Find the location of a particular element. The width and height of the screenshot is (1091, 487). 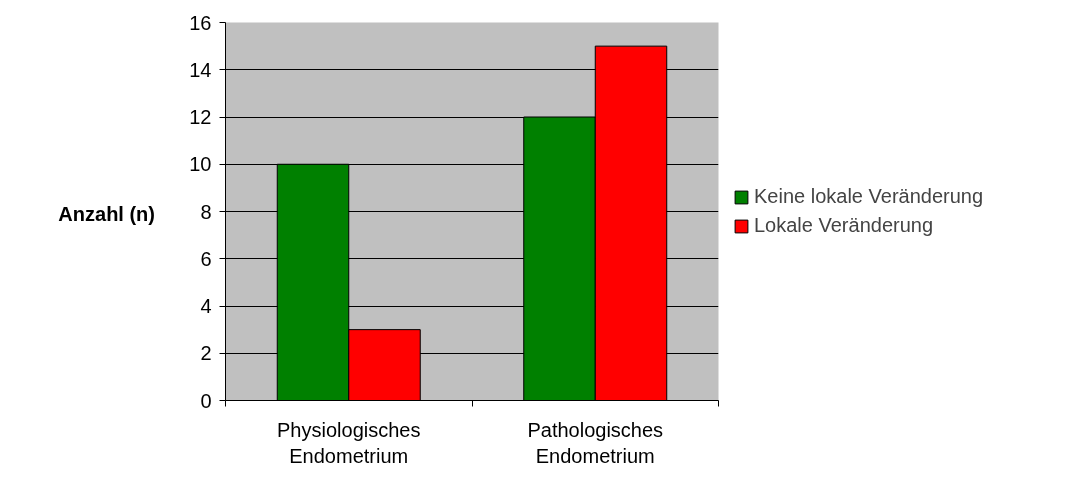

y-tick-label: 0 is located at coordinates (206, 400).